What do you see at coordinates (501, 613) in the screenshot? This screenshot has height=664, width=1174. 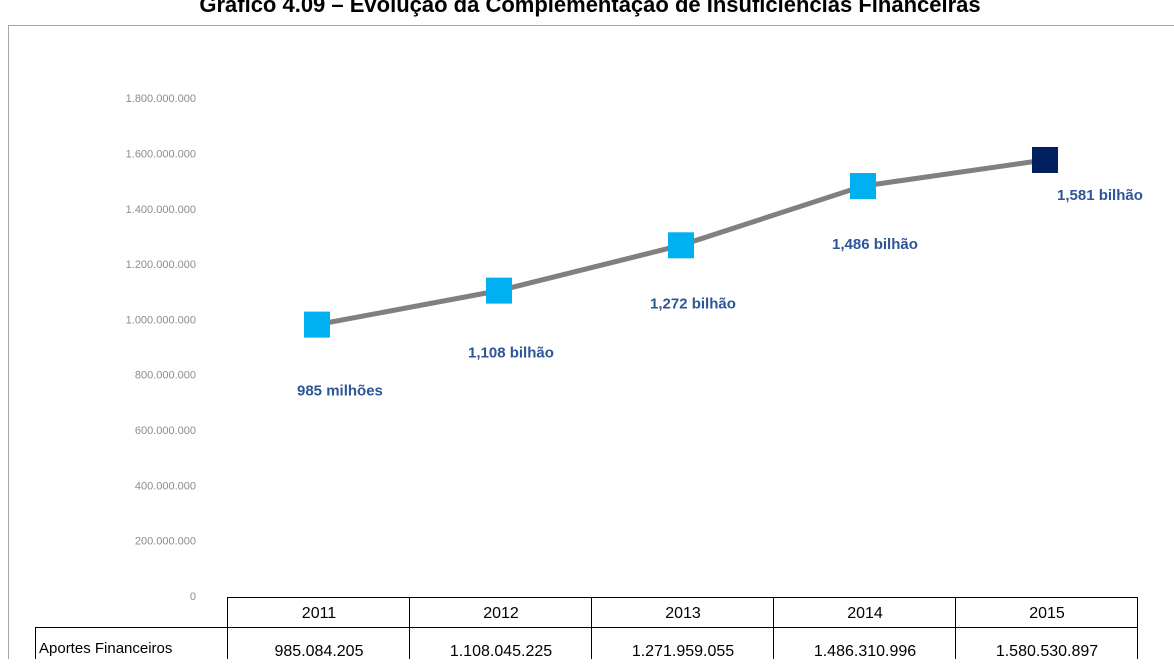 I see `x-tick-label: 2012` at bounding box center [501, 613].